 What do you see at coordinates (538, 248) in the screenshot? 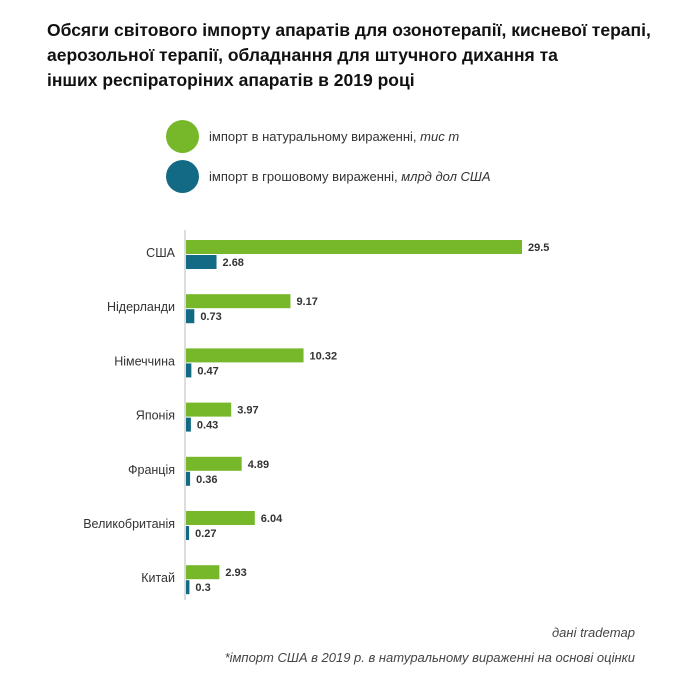
I see `data-label-s0-cat-0: 29.5` at bounding box center [538, 248].